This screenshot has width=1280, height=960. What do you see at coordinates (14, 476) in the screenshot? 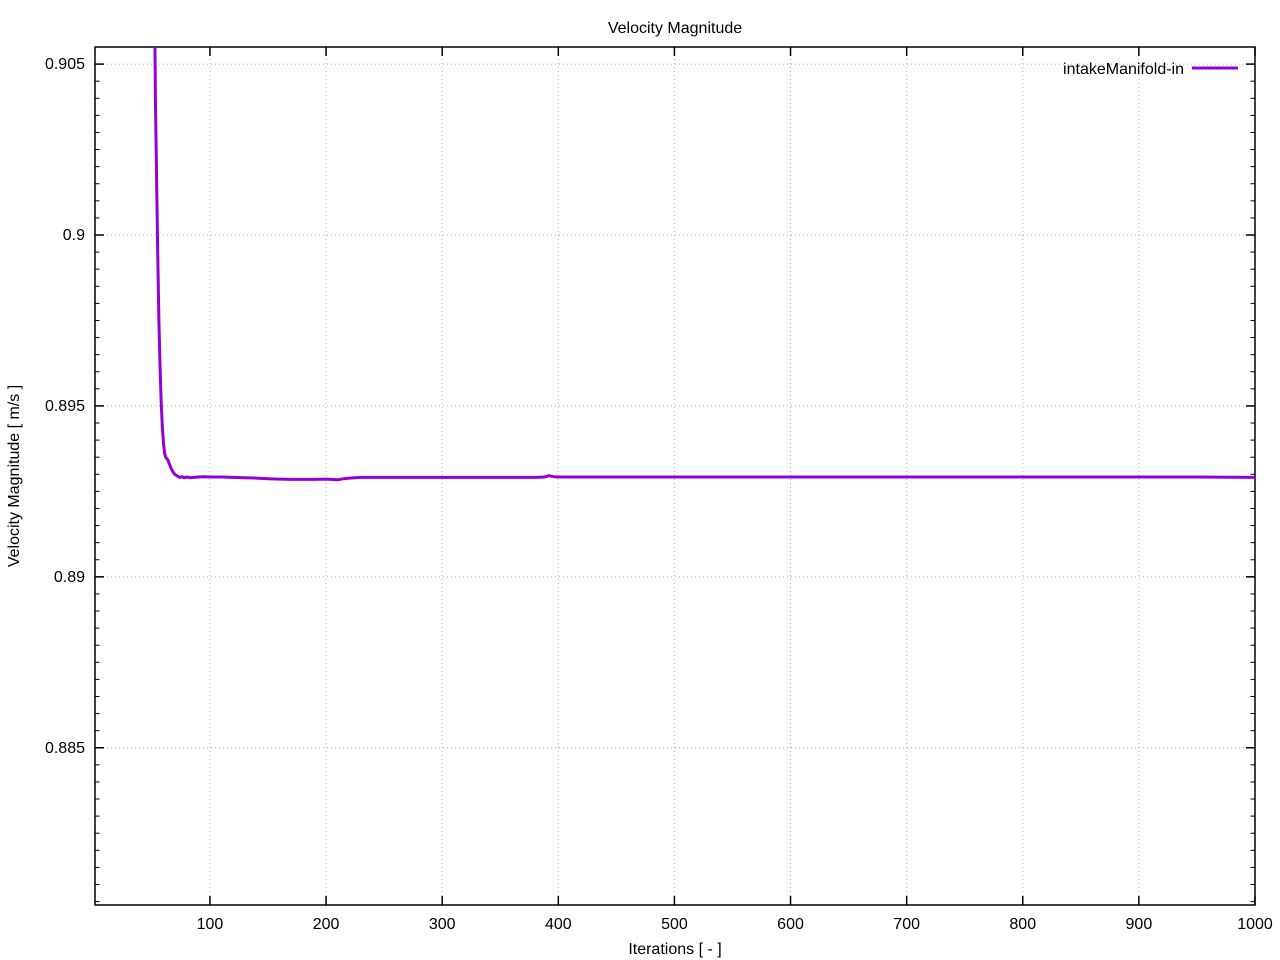
I see `y-axis-label: Velocity Magnitude [ m/s ]` at bounding box center [14, 476].